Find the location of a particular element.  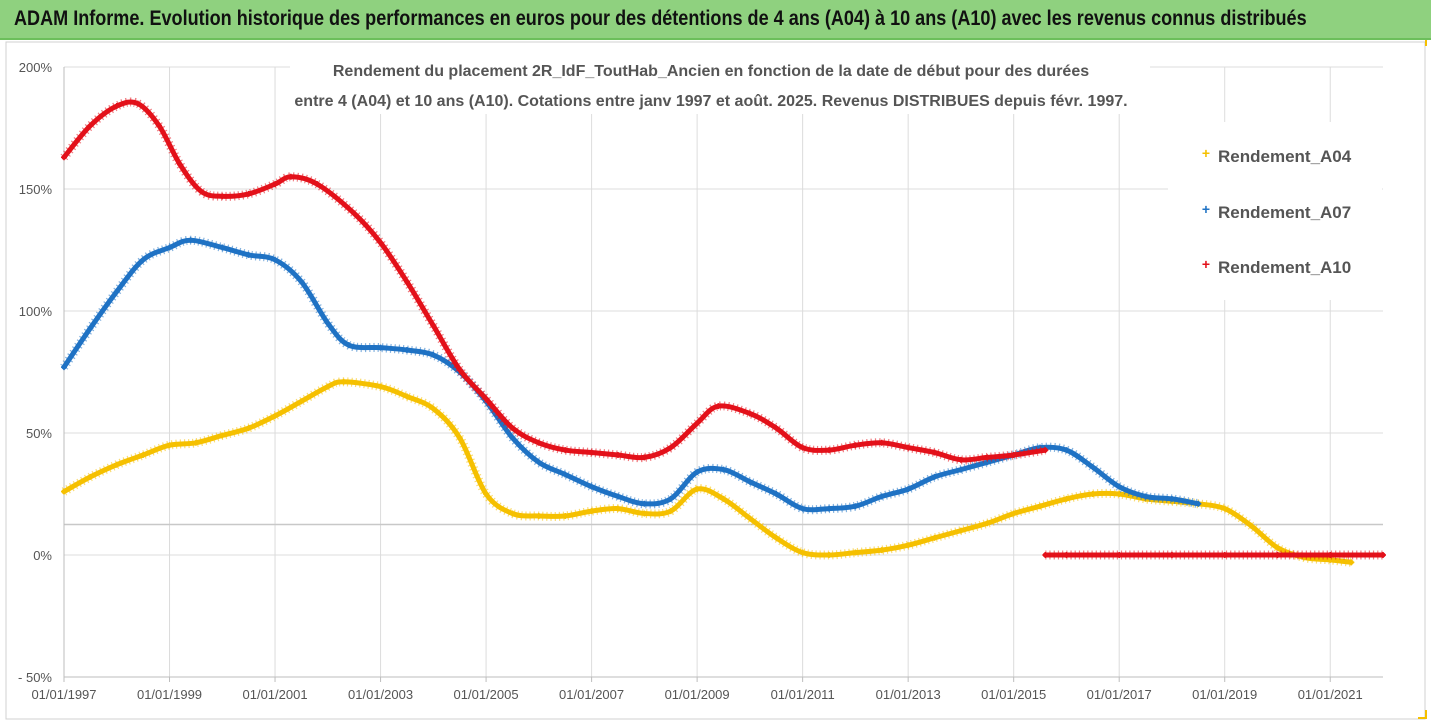

y-tick-label: 50% is located at coordinates (39, 433).